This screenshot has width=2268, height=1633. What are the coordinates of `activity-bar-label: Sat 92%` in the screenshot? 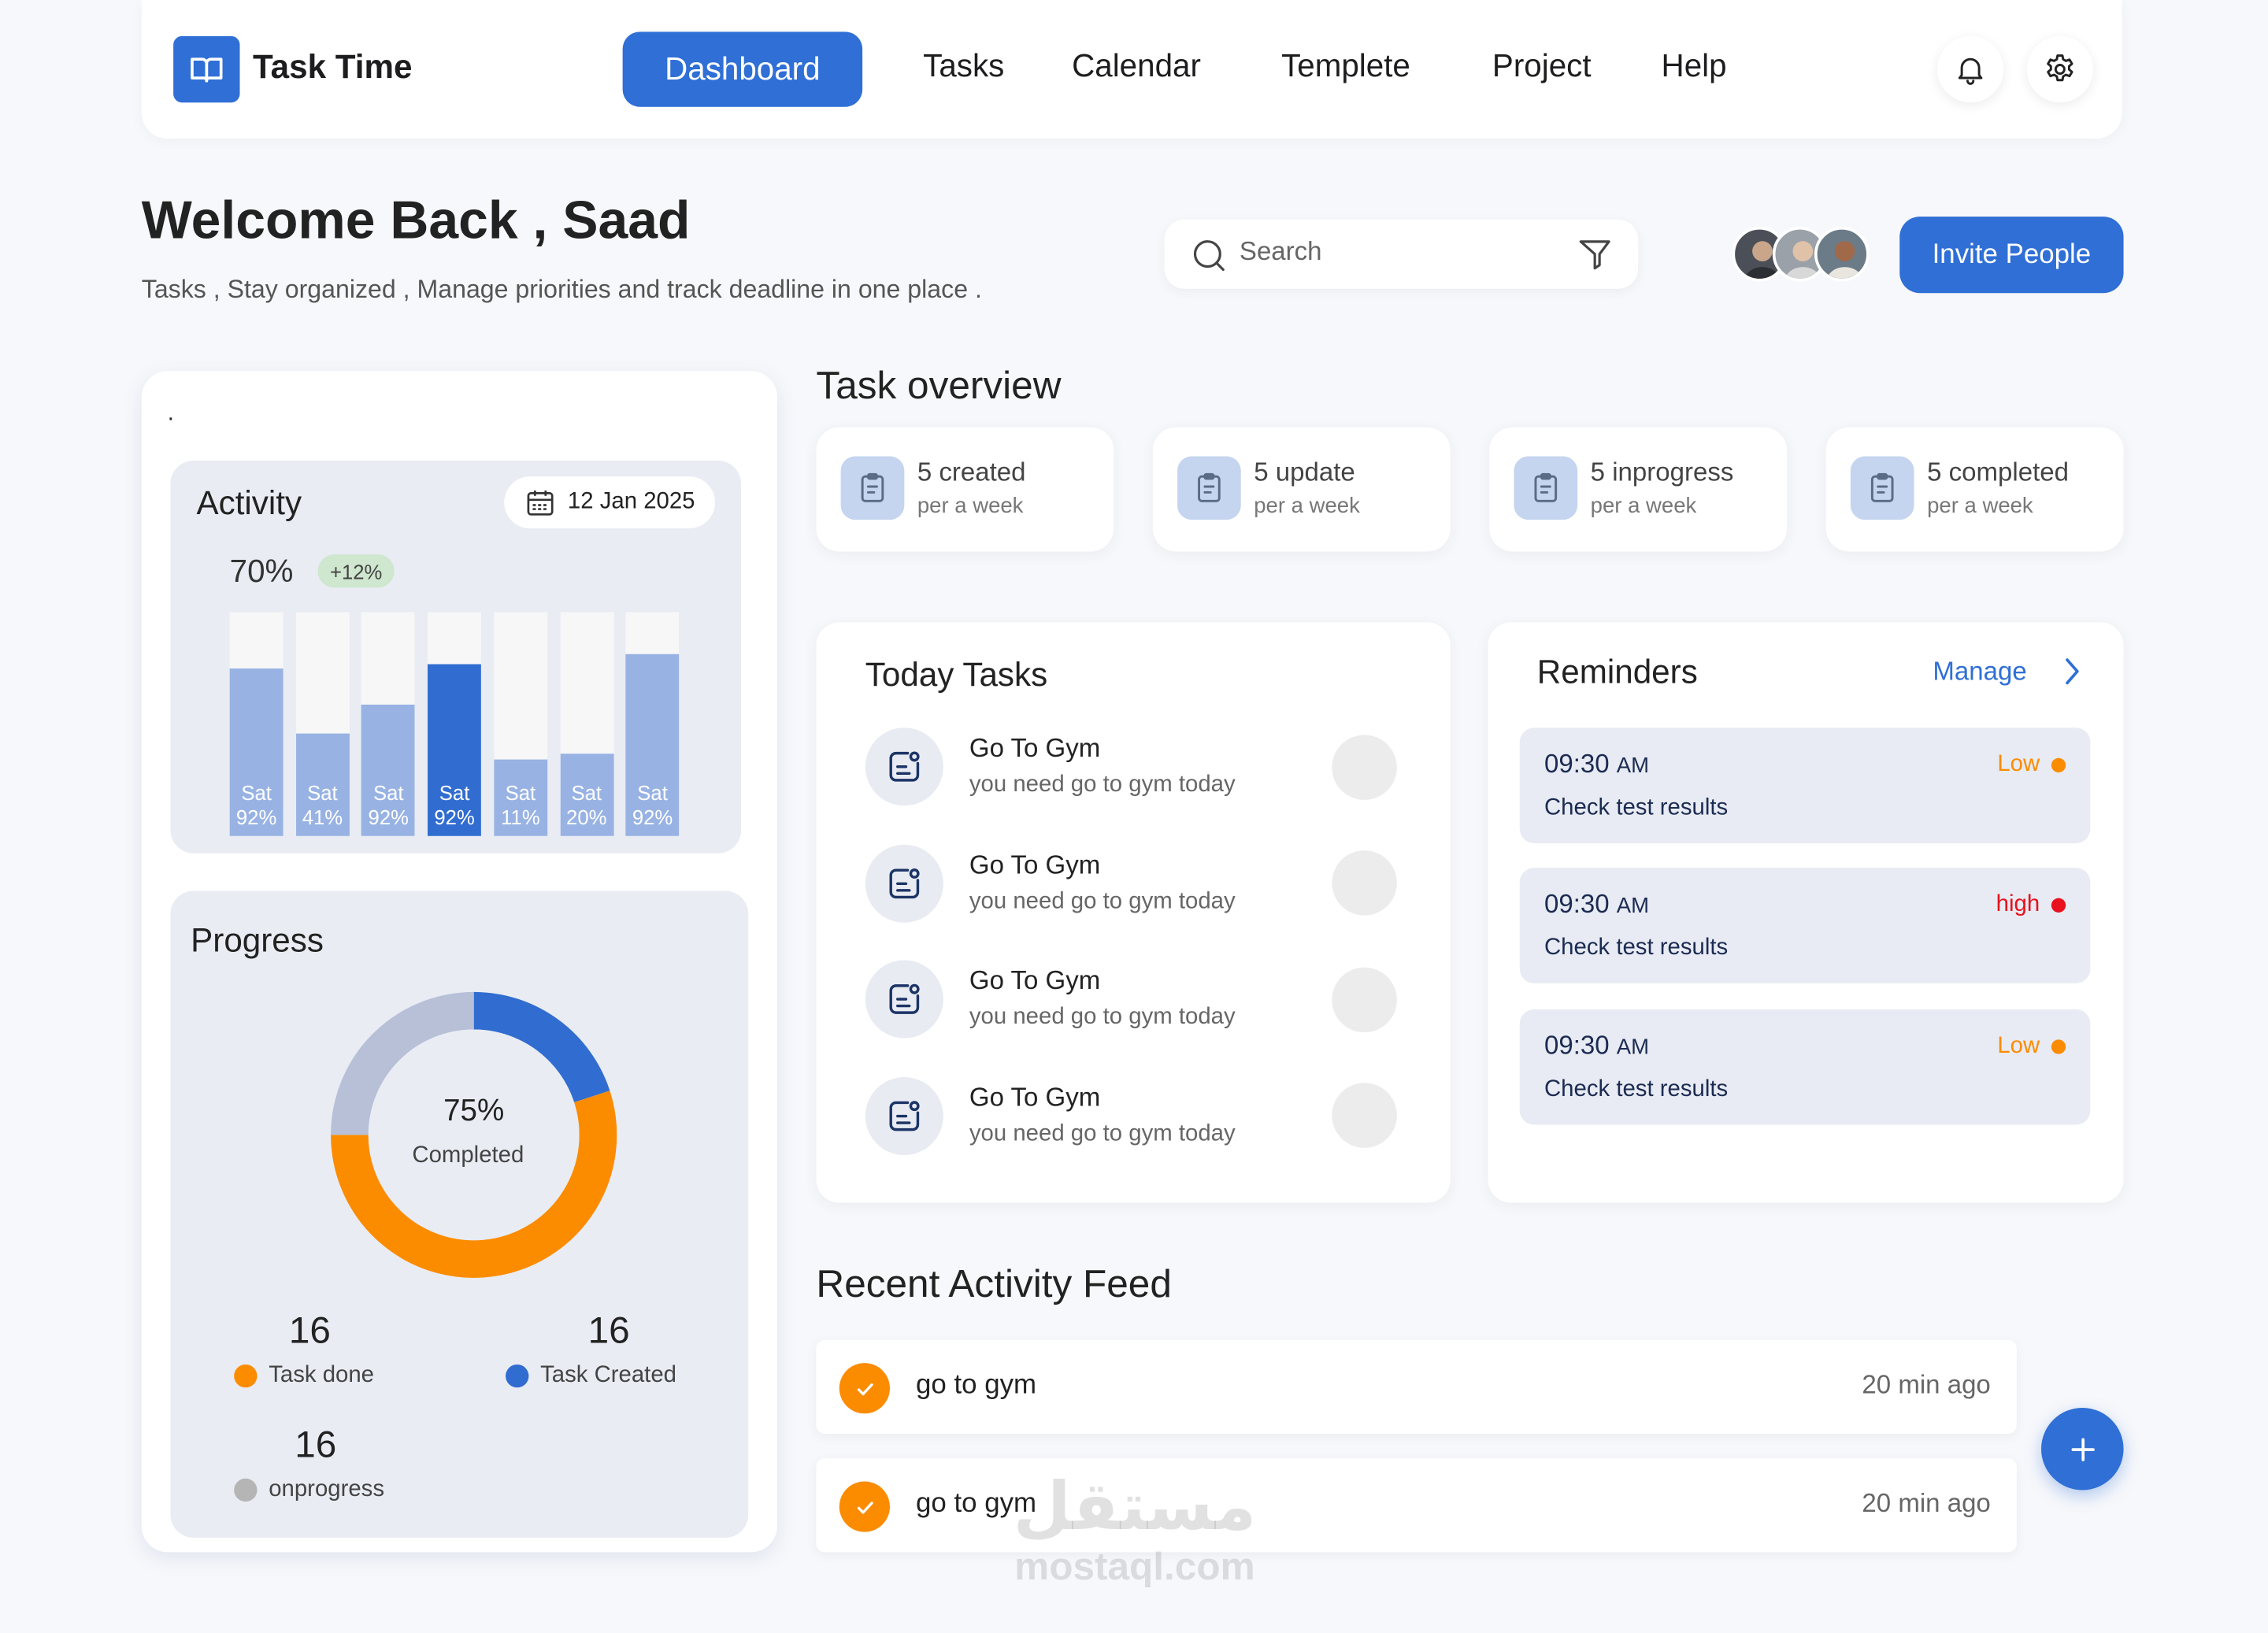 It's located at (257, 805).